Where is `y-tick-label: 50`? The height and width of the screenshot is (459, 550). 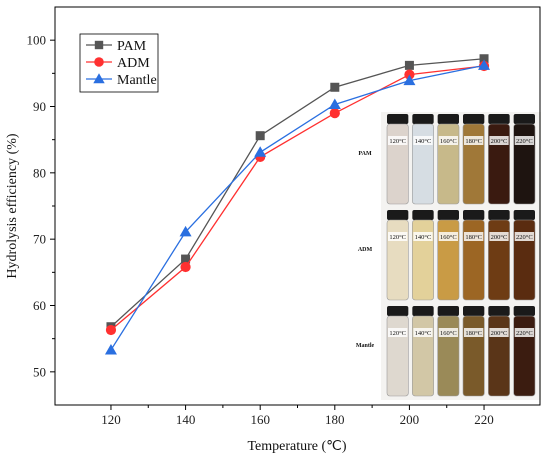 y-tick-label: 50 is located at coordinates (39, 371).